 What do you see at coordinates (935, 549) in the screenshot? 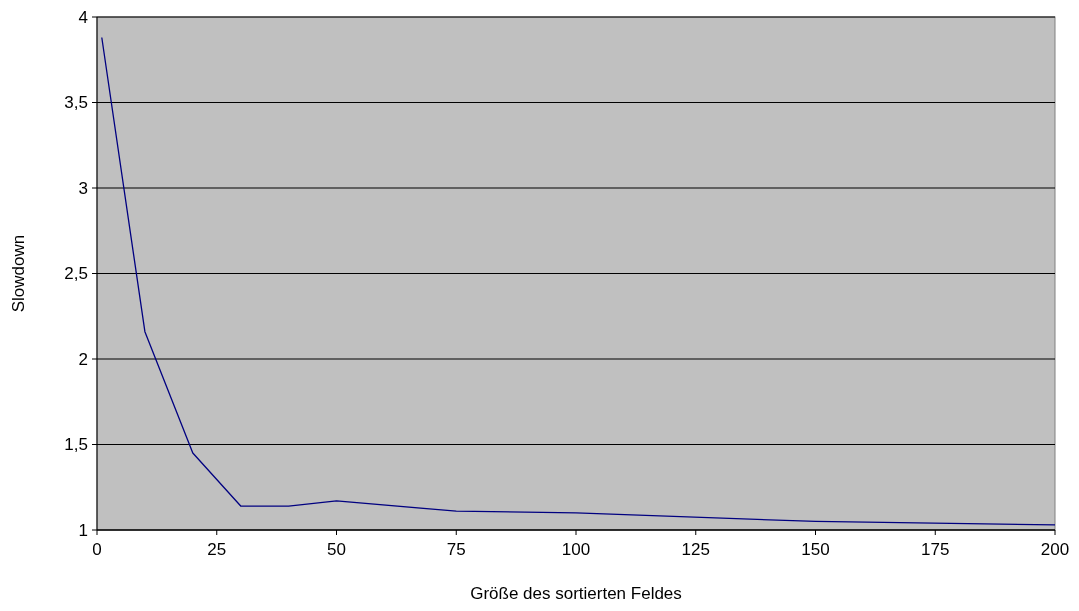
I see `x-tick-label: 175` at bounding box center [935, 549].